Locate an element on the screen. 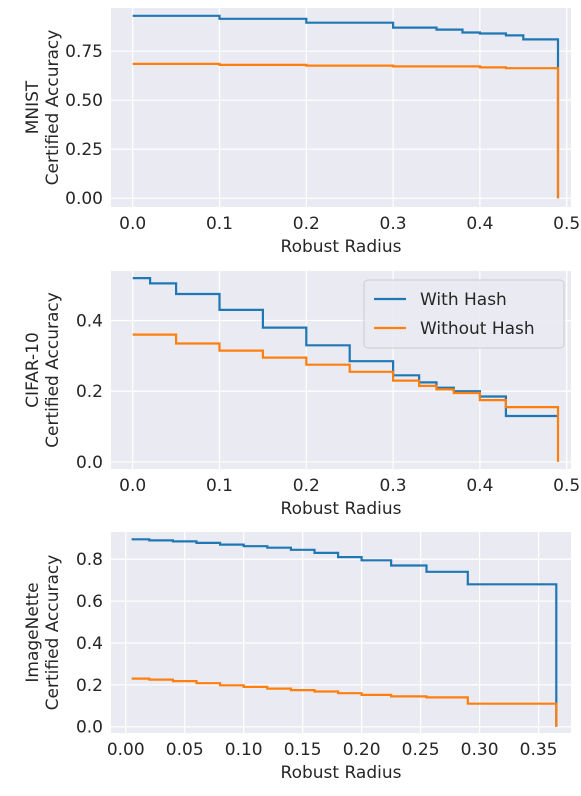  x-tick-label: 0.15 is located at coordinates (303, 750).